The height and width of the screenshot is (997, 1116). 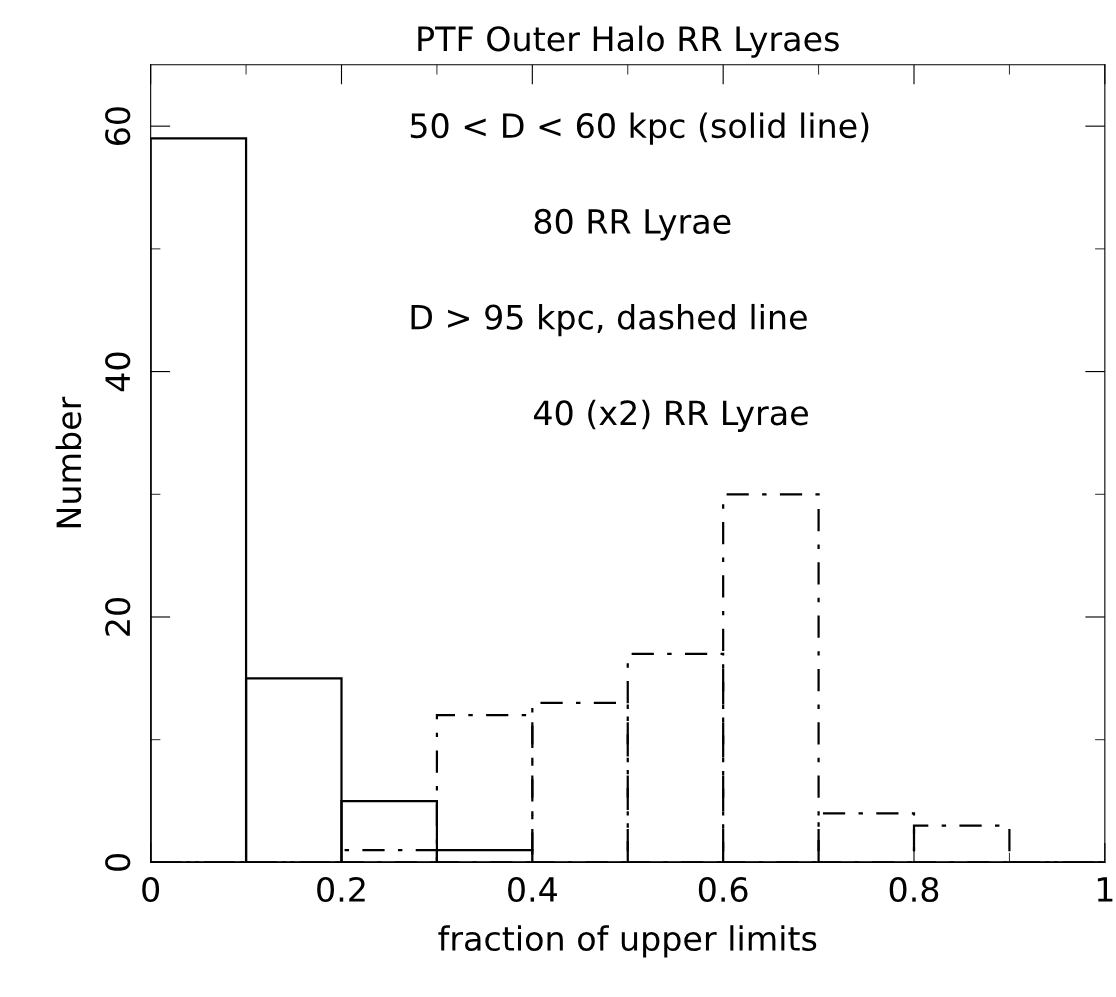 I want to click on y-tick-label: 20, so click(x=118, y=617).